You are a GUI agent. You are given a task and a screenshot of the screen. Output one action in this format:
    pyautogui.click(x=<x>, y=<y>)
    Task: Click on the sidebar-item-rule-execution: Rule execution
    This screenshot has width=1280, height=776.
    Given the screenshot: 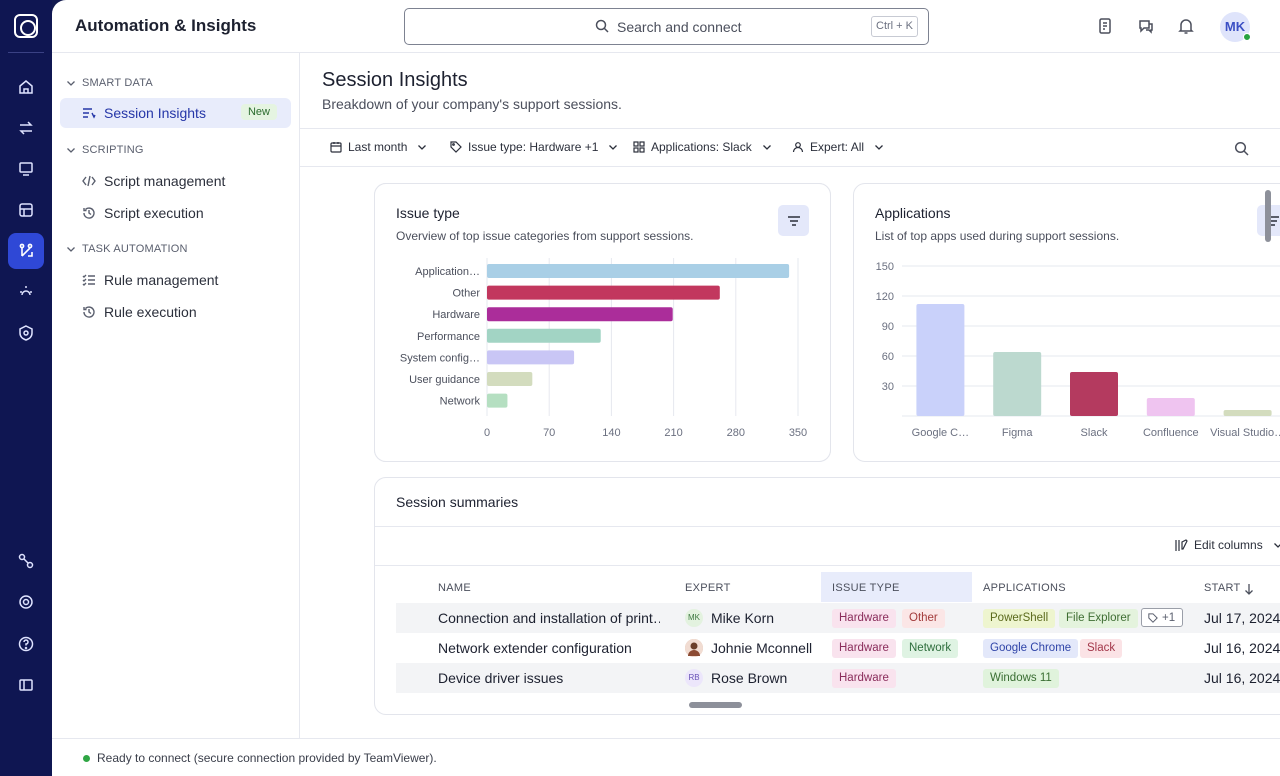 What is the action you would take?
    pyautogui.click(x=175, y=312)
    